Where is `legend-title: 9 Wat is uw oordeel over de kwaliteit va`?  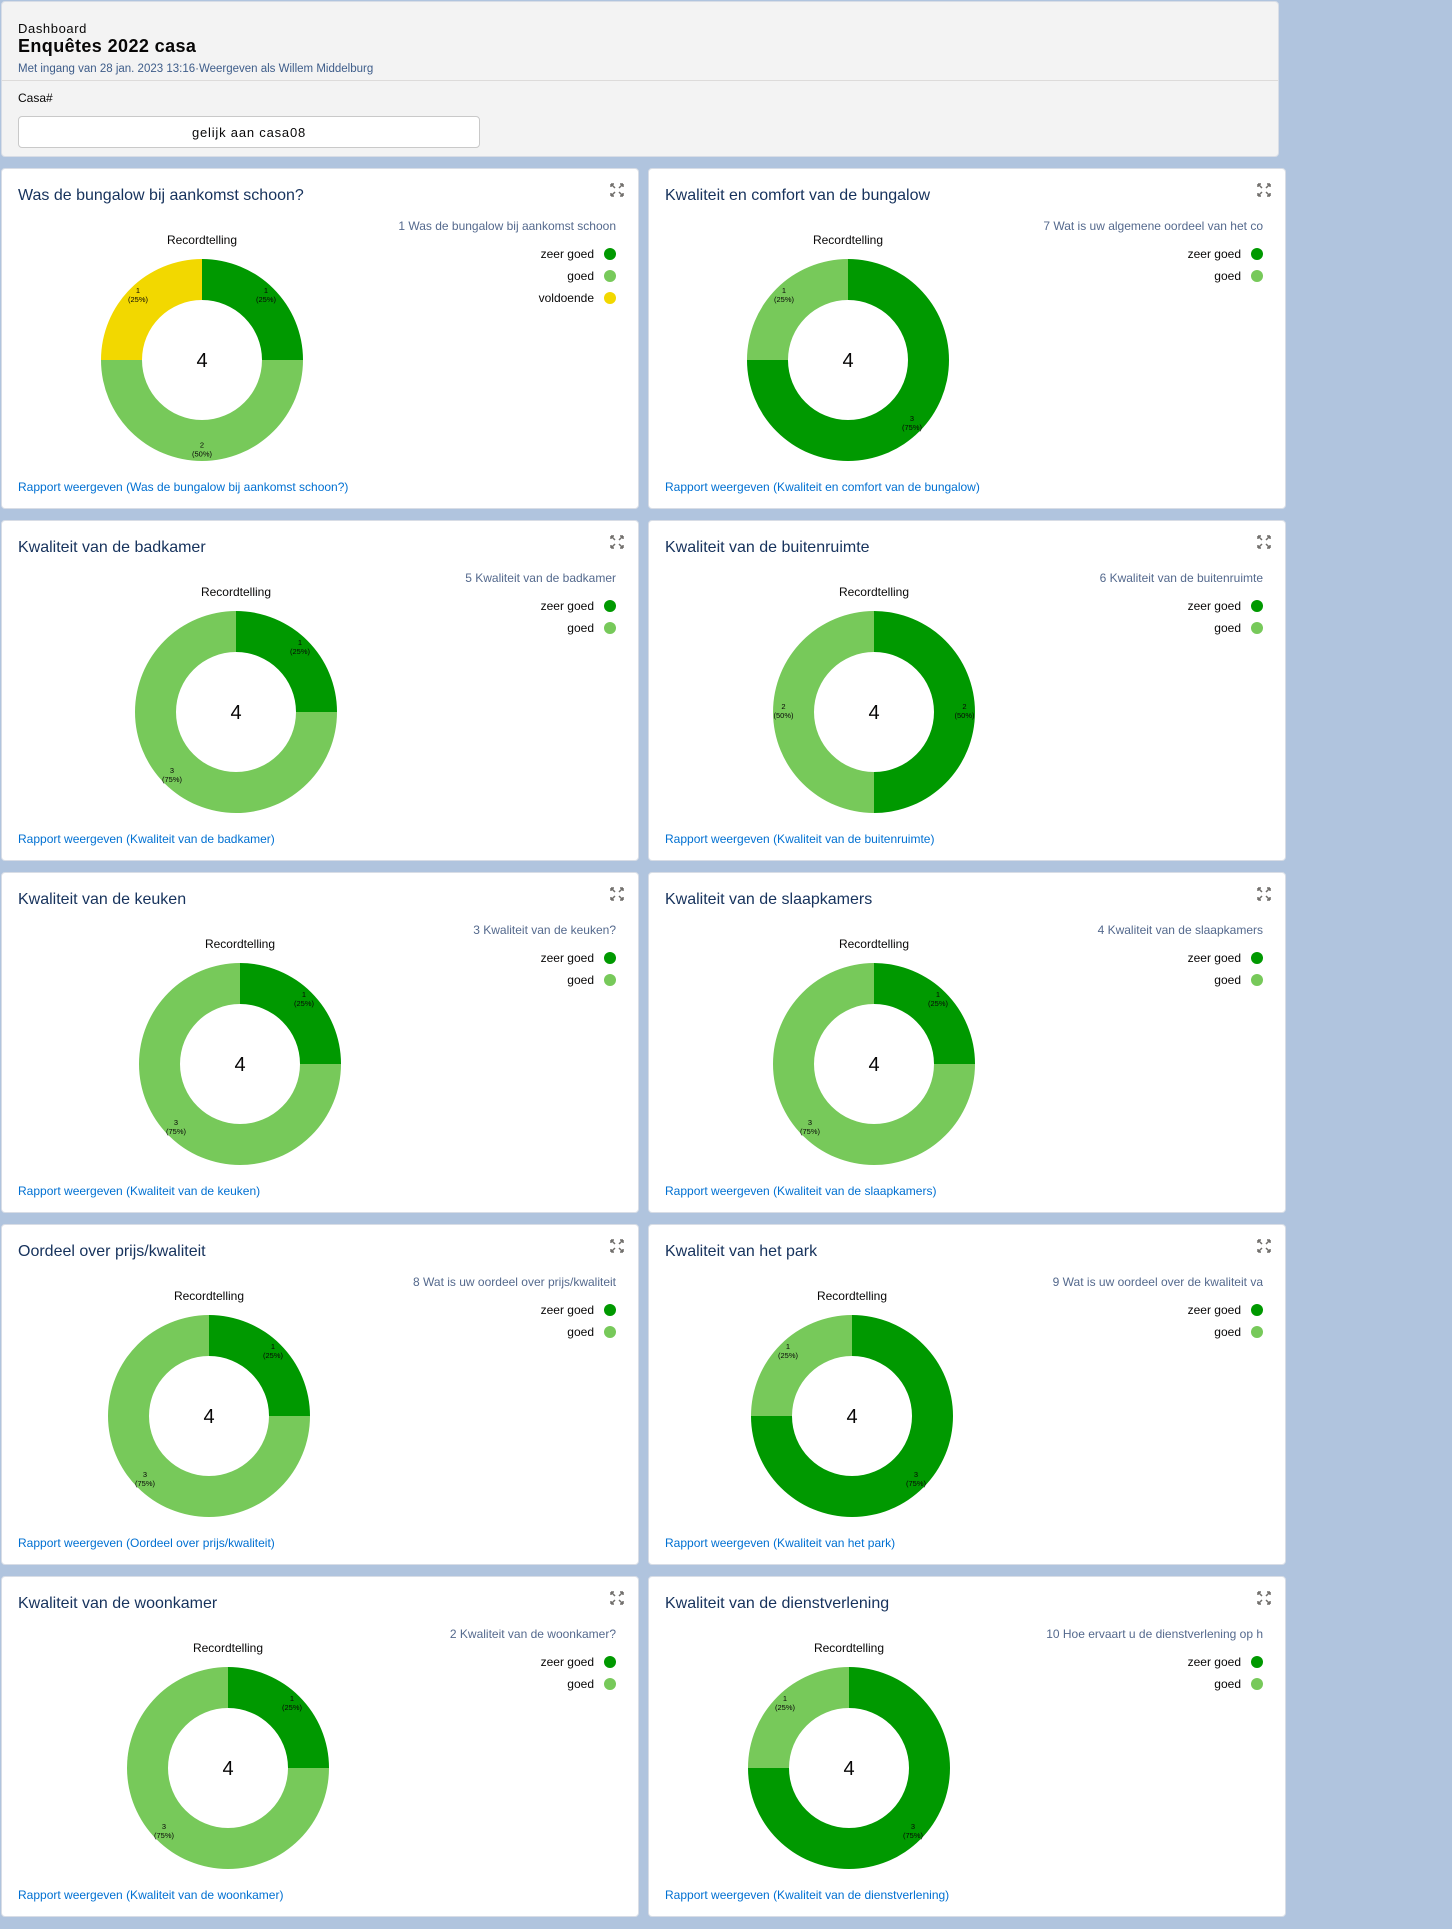
legend-title: 9 Wat is uw oordeel over de kwaliteit va is located at coordinates (1157, 1282).